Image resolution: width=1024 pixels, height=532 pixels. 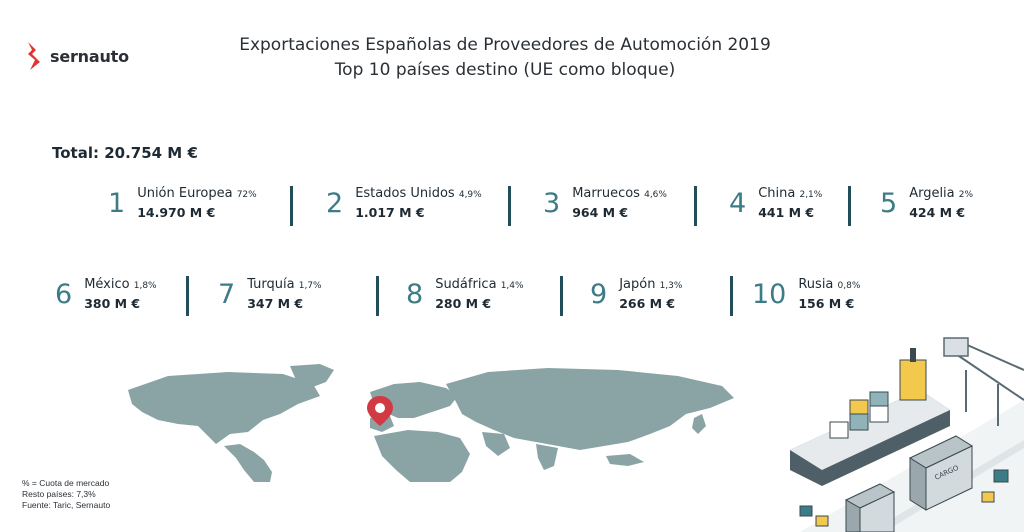 I want to click on package-icon, so click(x=904, y=498).